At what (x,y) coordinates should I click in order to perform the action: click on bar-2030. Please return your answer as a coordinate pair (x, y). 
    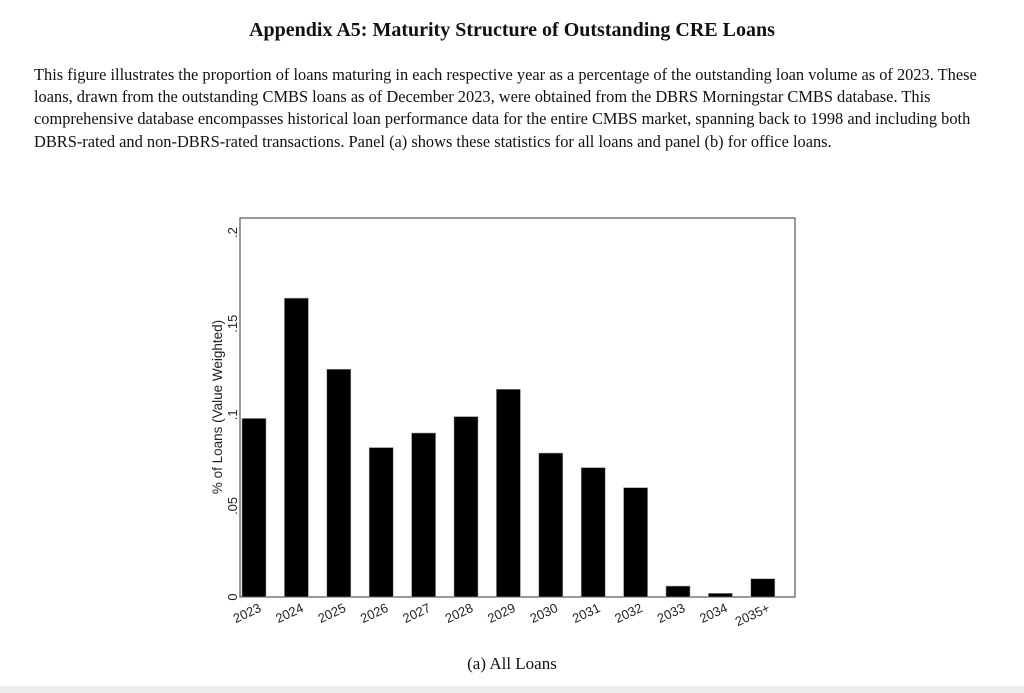
    Looking at the image, I should click on (551, 525).